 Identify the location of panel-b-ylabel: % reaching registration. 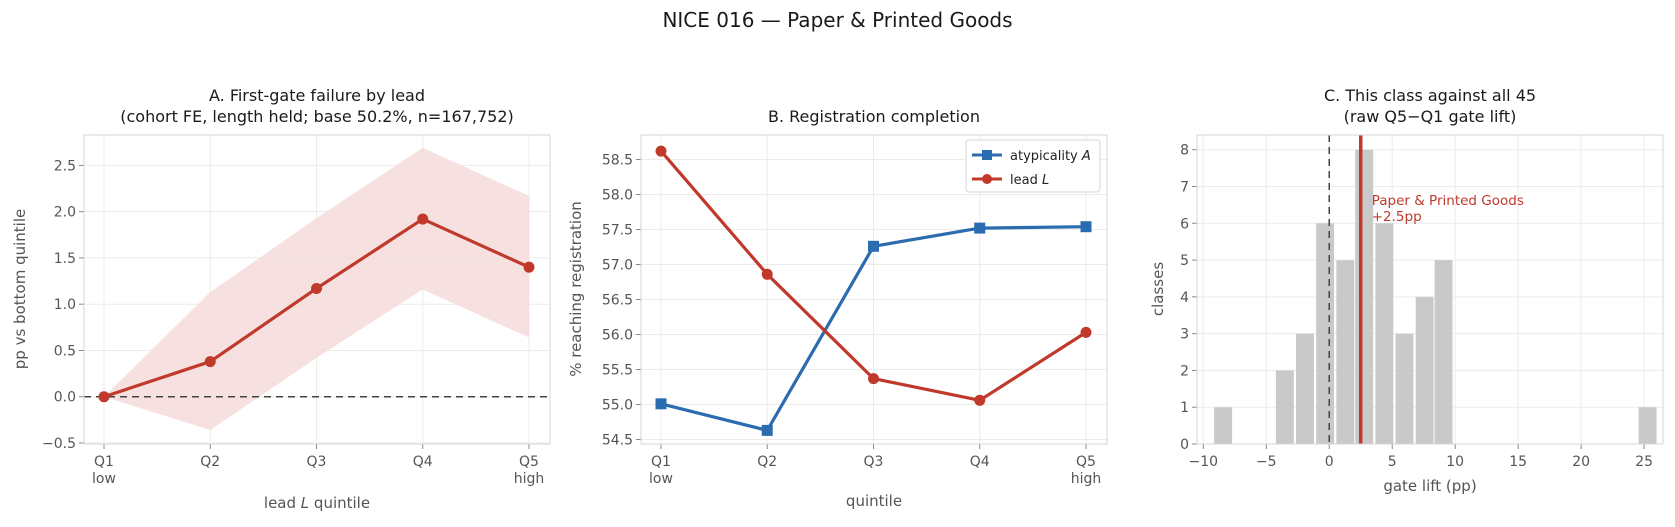
(576, 289).